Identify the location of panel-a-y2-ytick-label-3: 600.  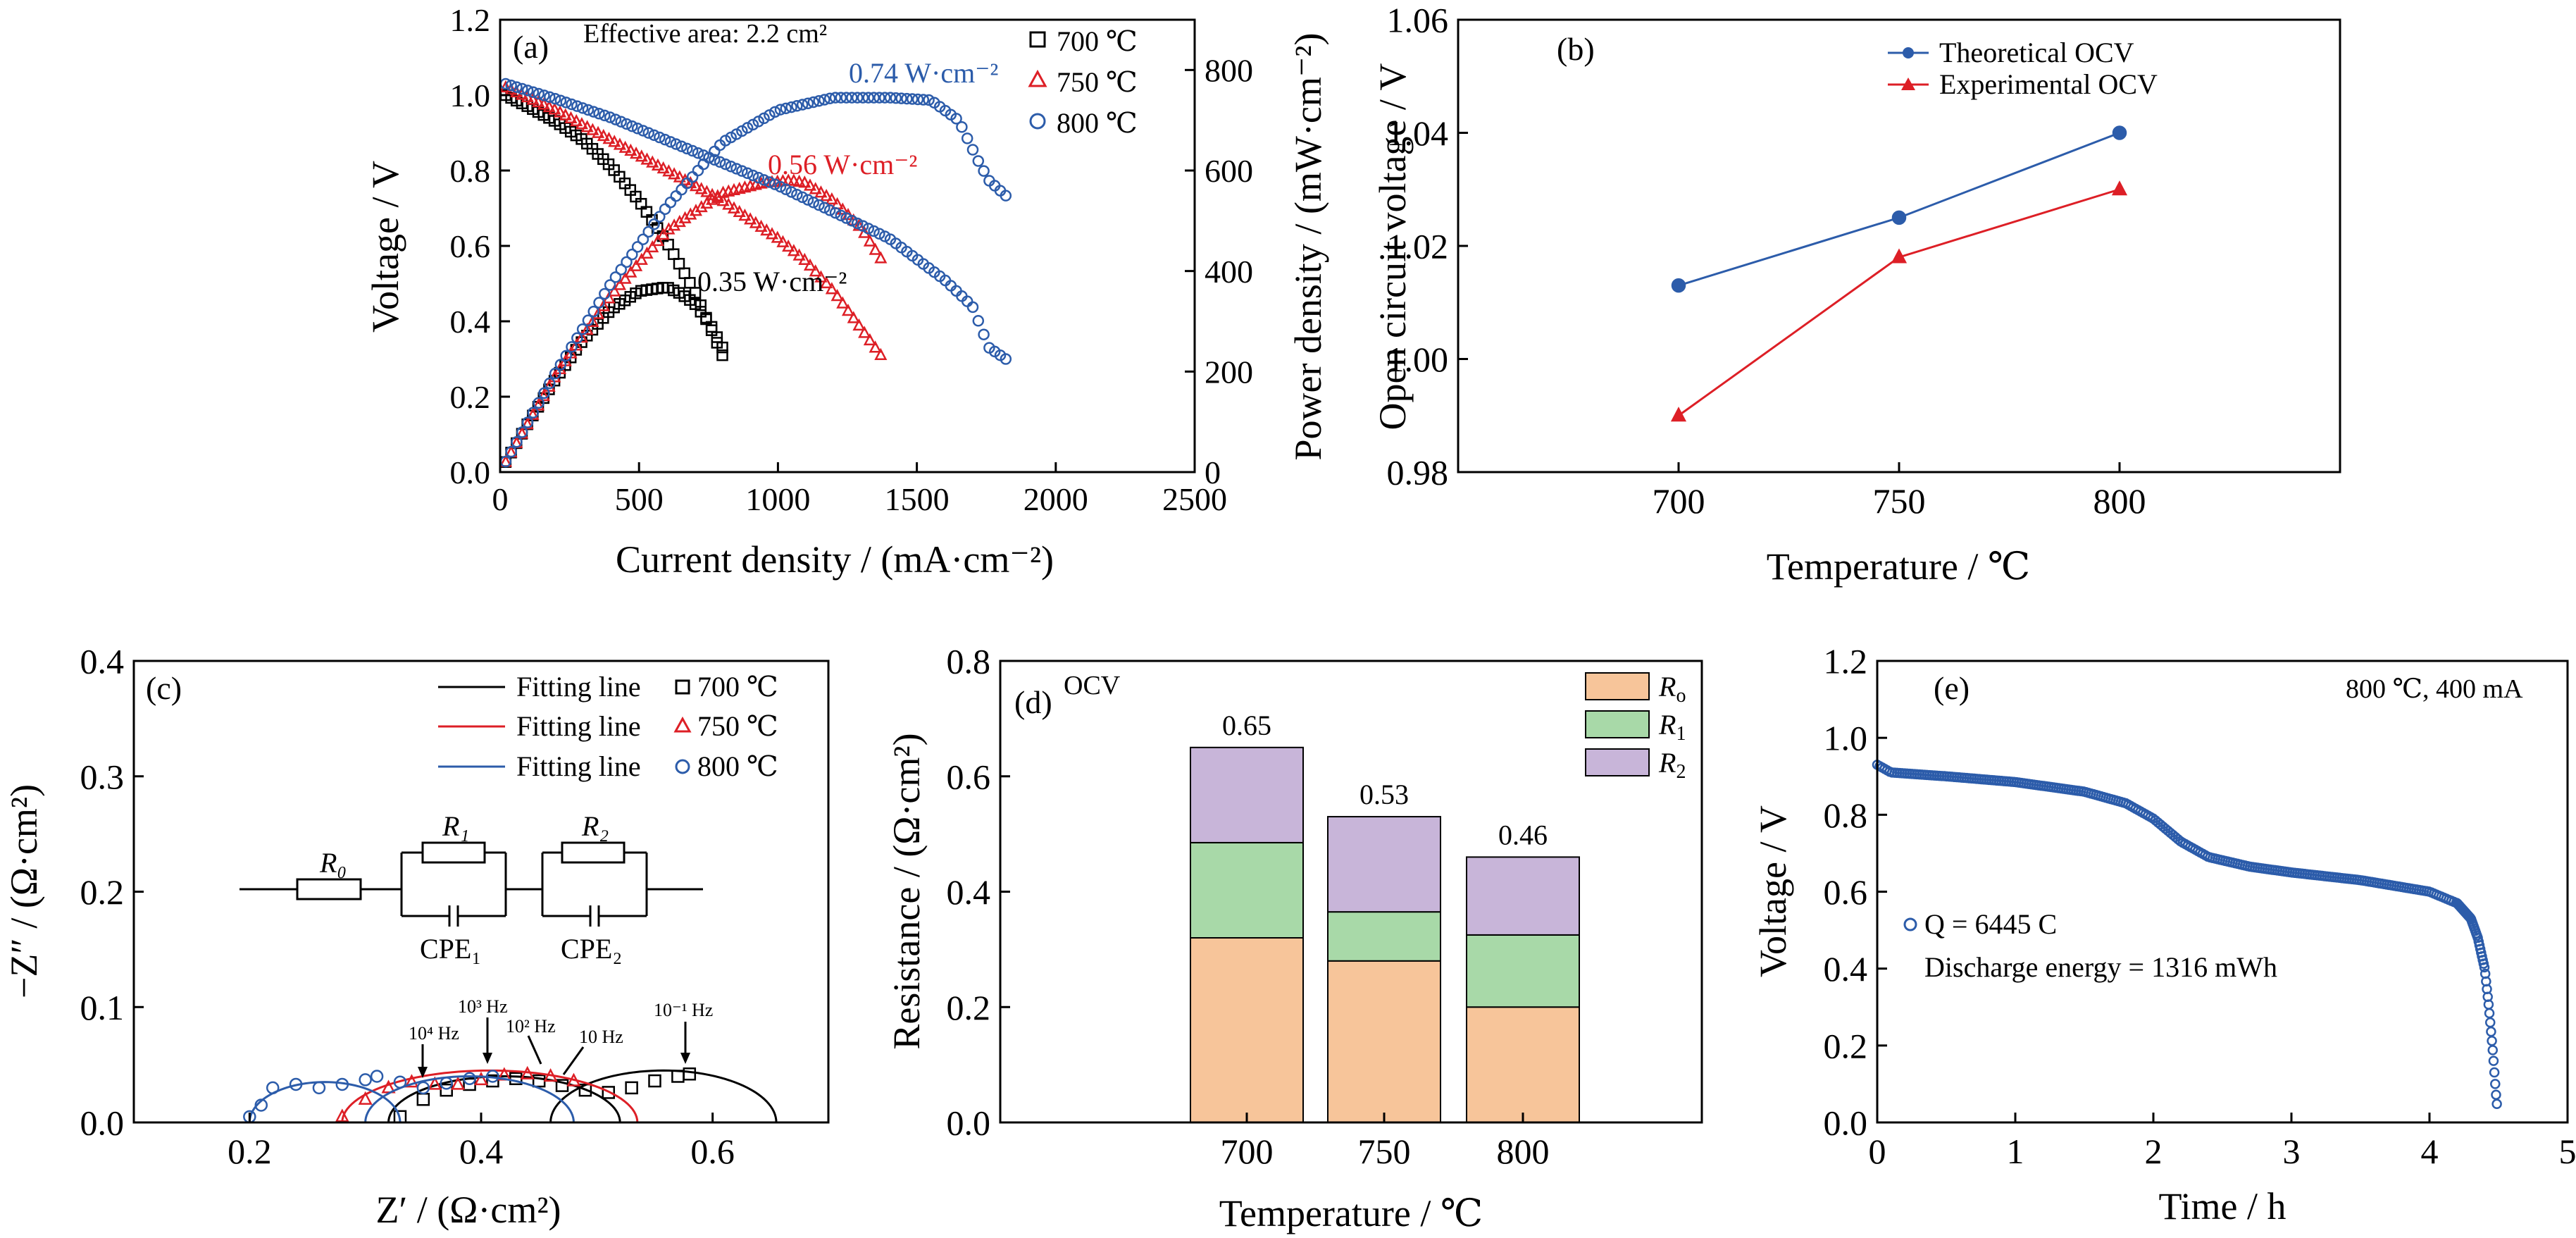
(1229, 171).